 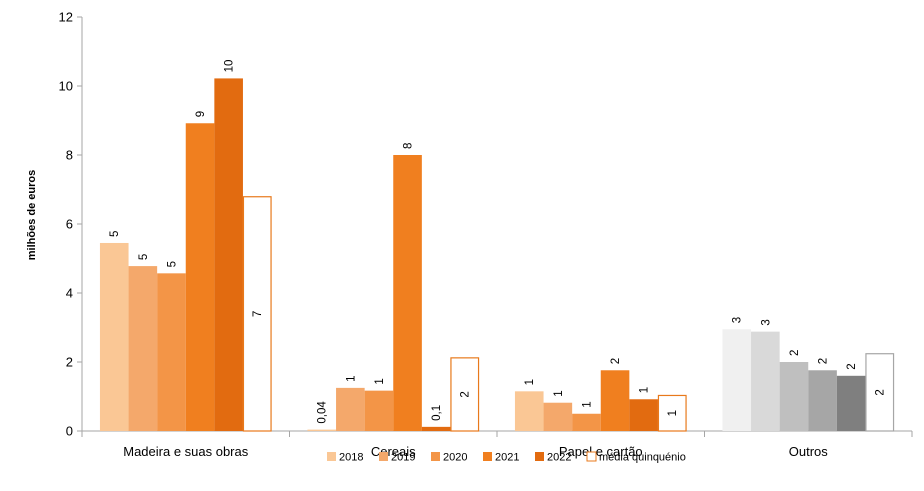 What do you see at coordinates (323, 412) in the screenshot?
I see `data-label: 0,04` at bounding box center [323, 412].